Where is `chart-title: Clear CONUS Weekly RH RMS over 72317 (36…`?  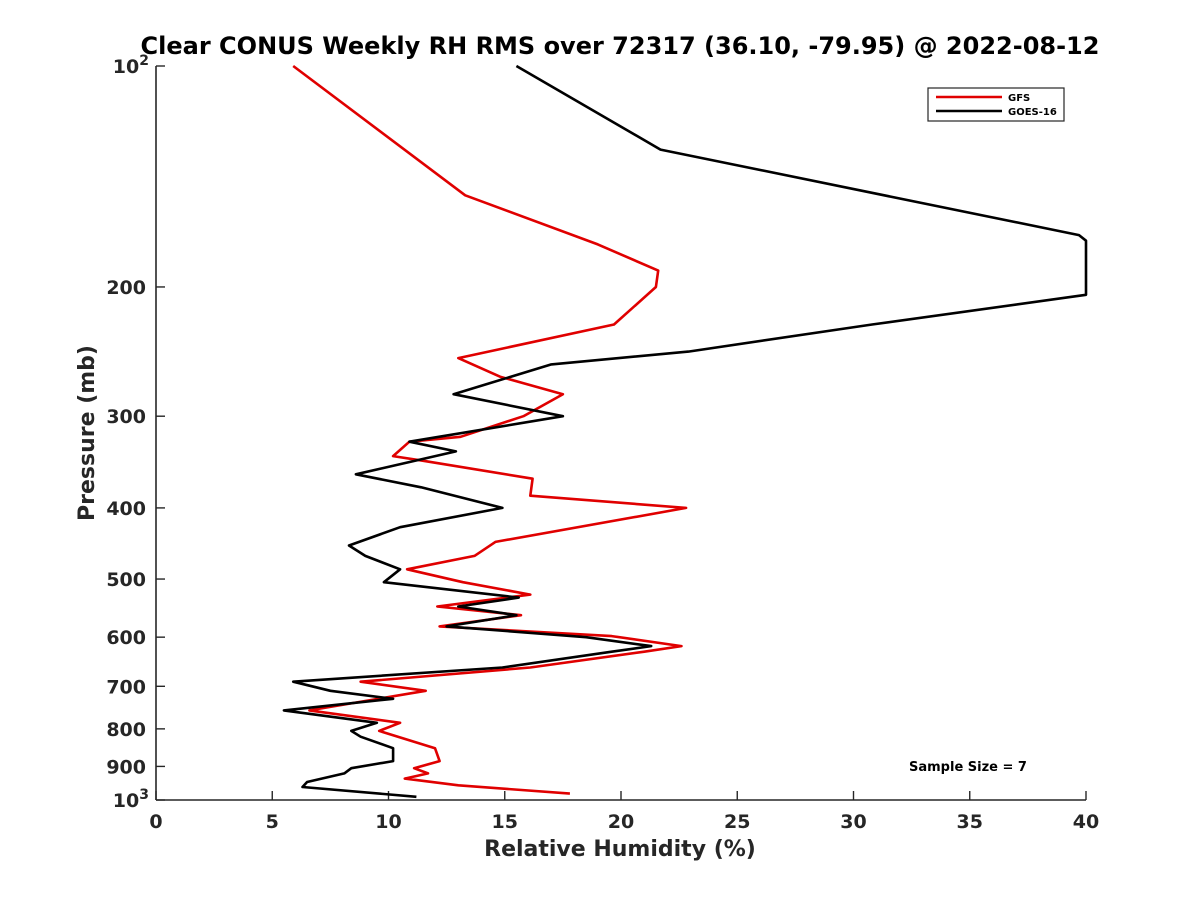
chart-title: Clear CONUS Weekly RH RMS over 72317 (36… is located at coordinates (620, 46).